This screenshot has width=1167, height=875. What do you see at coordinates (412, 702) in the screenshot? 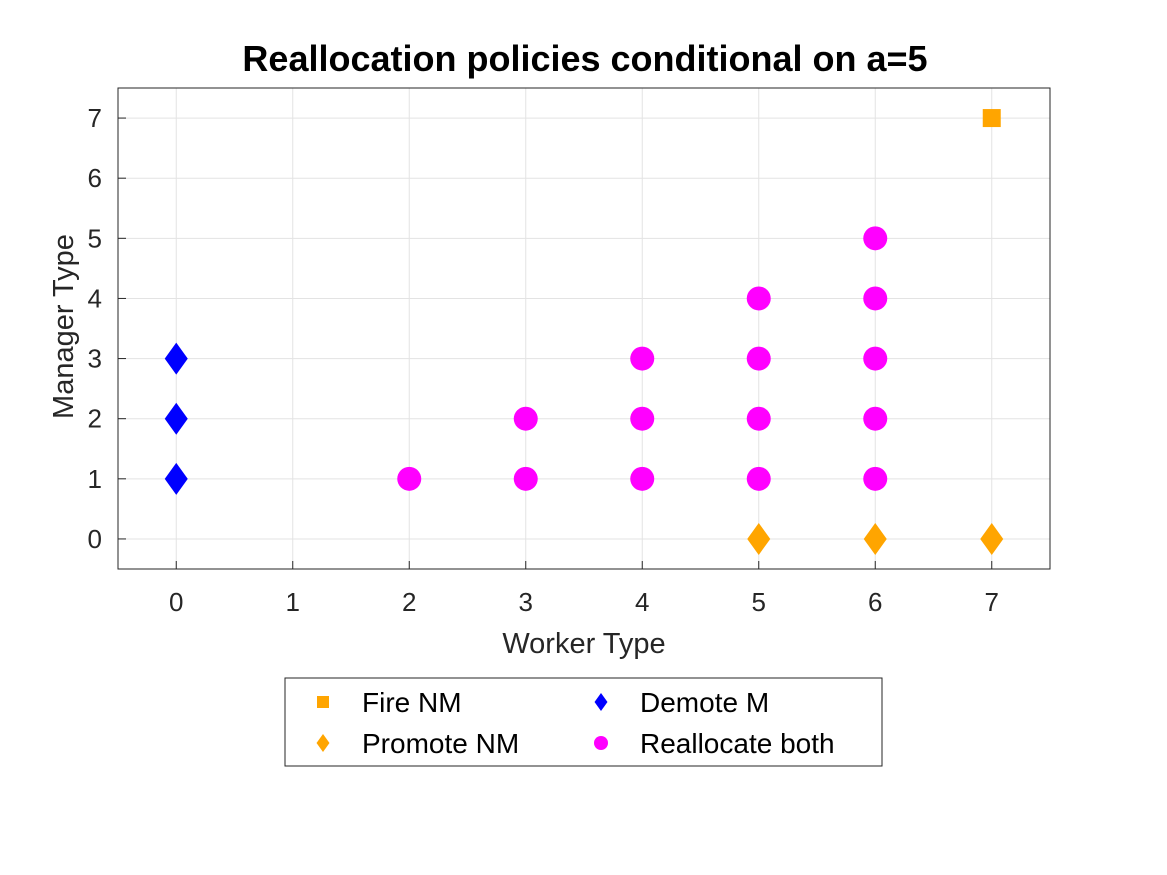
I see `legend-label: Fire NM` at bounding box center [412, 702].